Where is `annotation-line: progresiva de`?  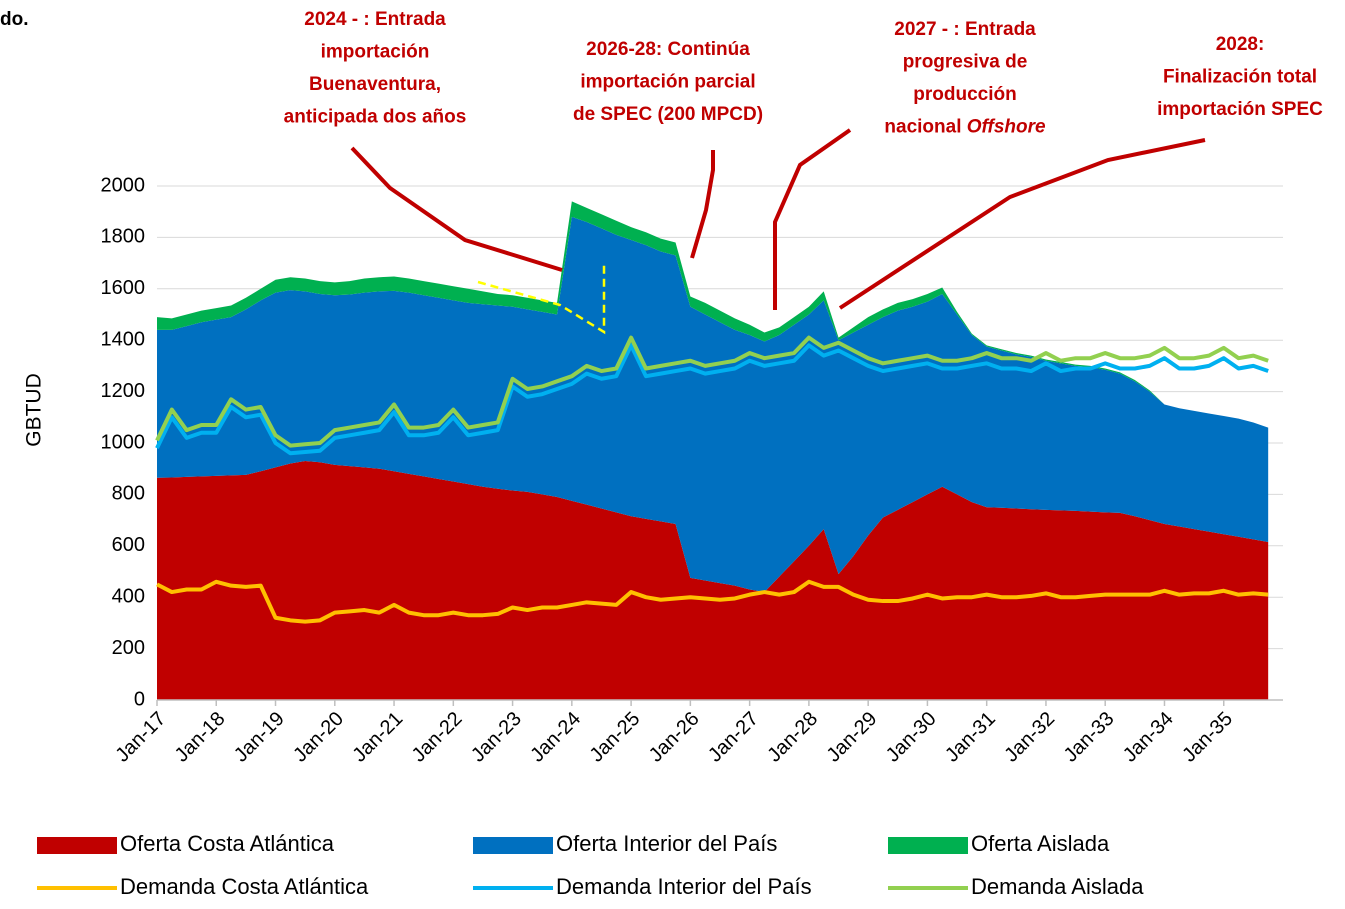
annotation-line: progresiva de is located at coordinates (965, 62).